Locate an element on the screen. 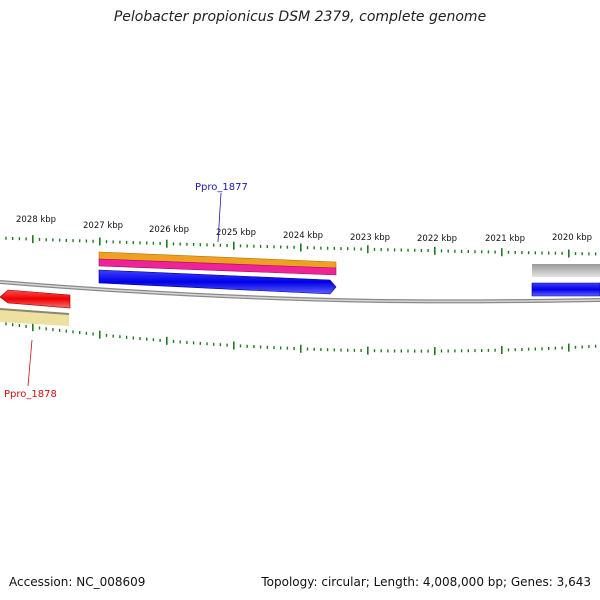  ruler-label-2020: 2020 kbp is located at coordinates (572, 238).